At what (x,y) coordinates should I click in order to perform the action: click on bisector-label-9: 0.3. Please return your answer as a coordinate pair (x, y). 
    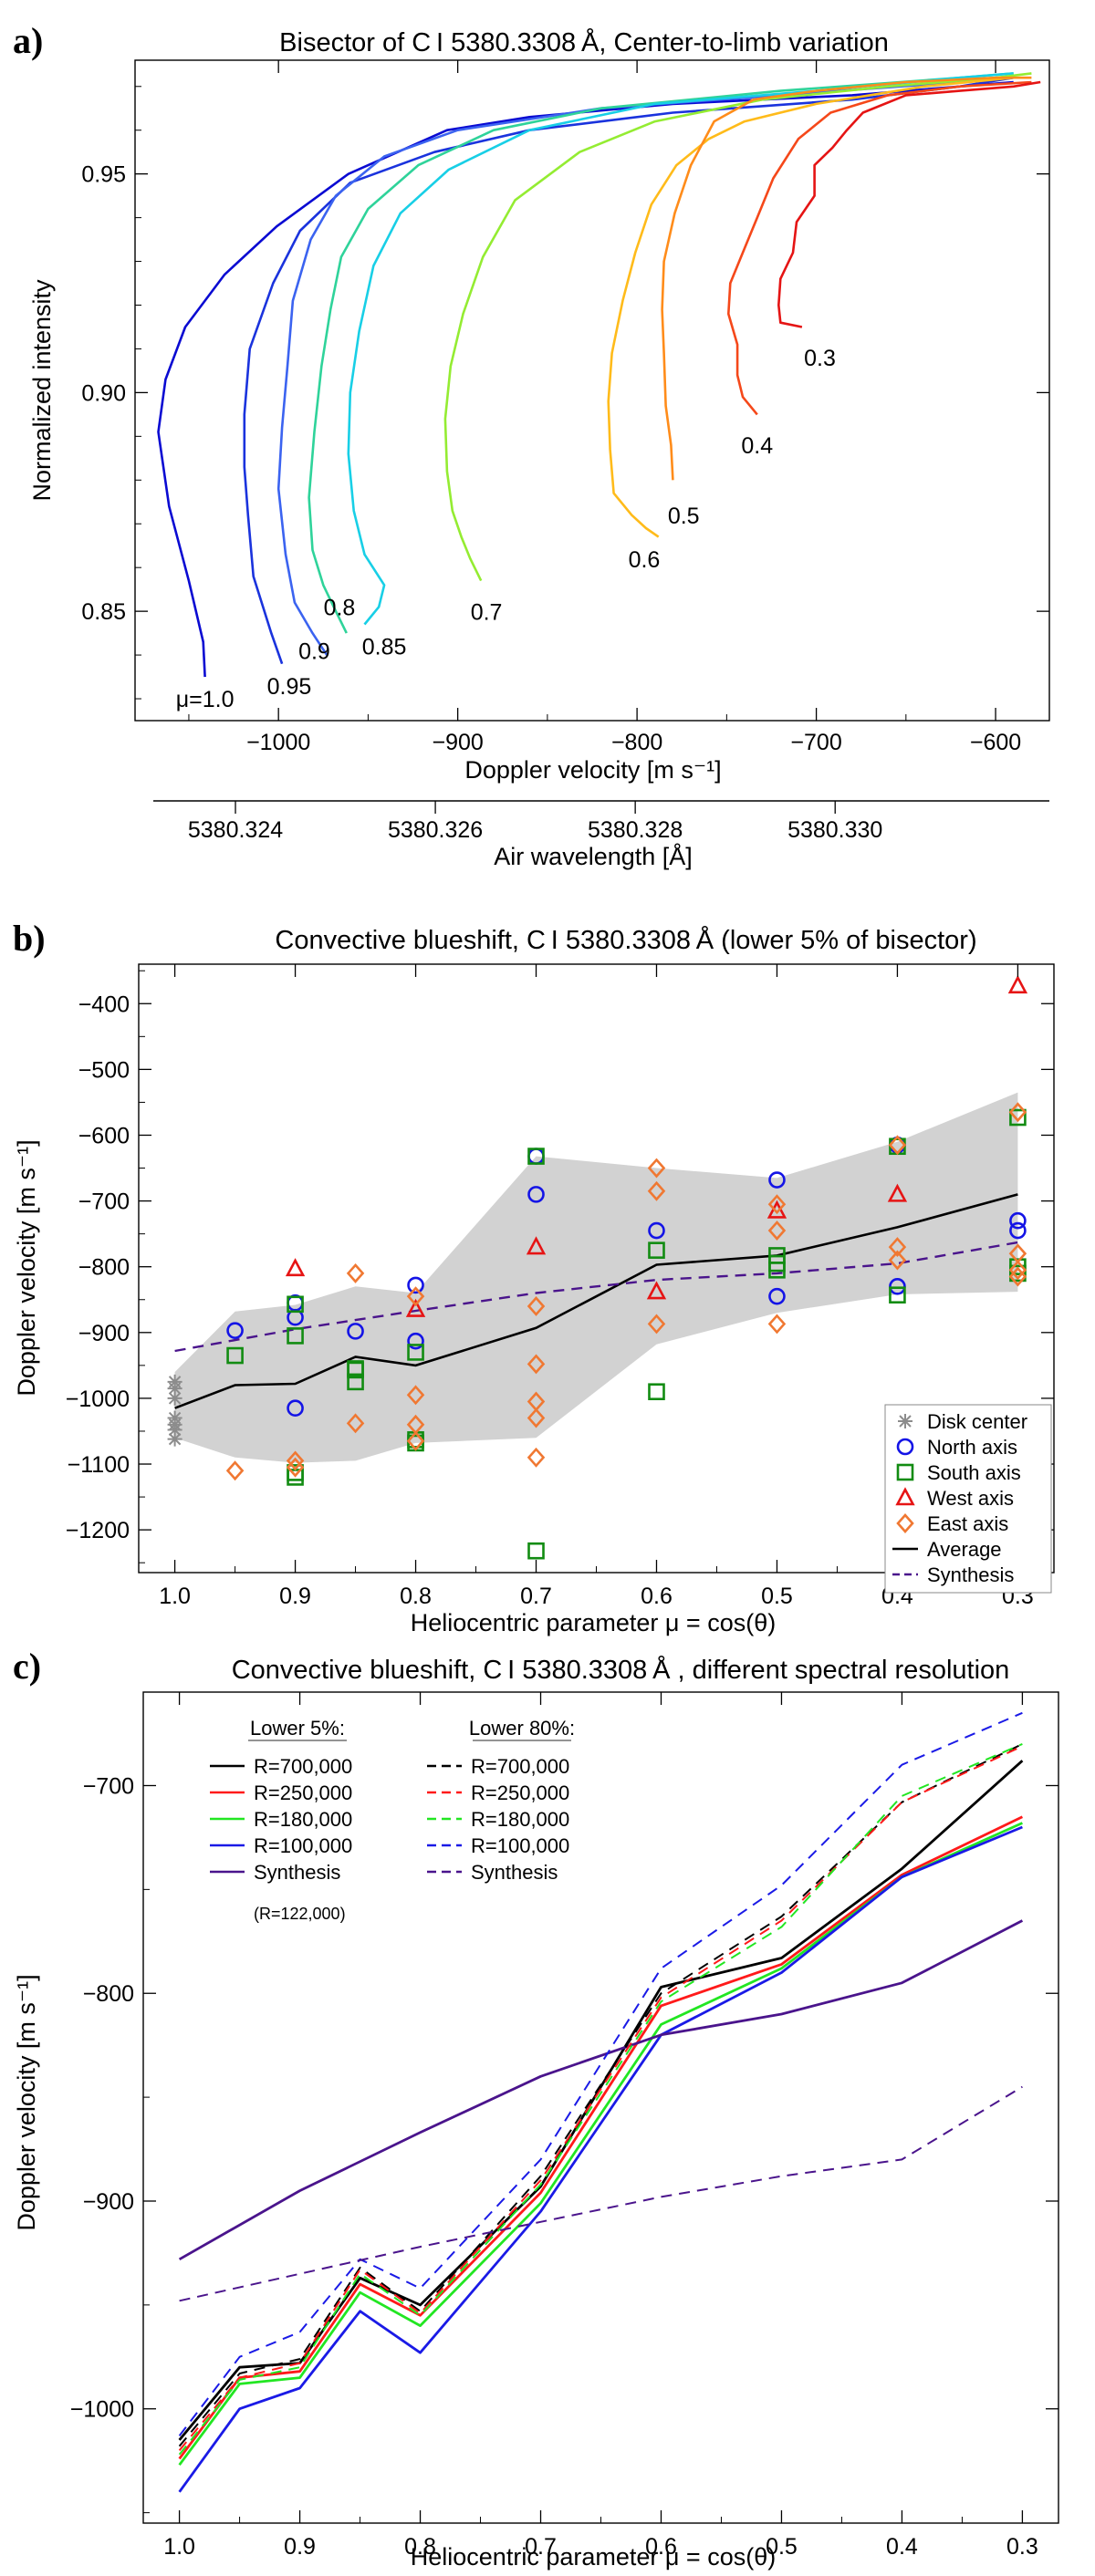
    Looking at the image, I should click on (820, 358).